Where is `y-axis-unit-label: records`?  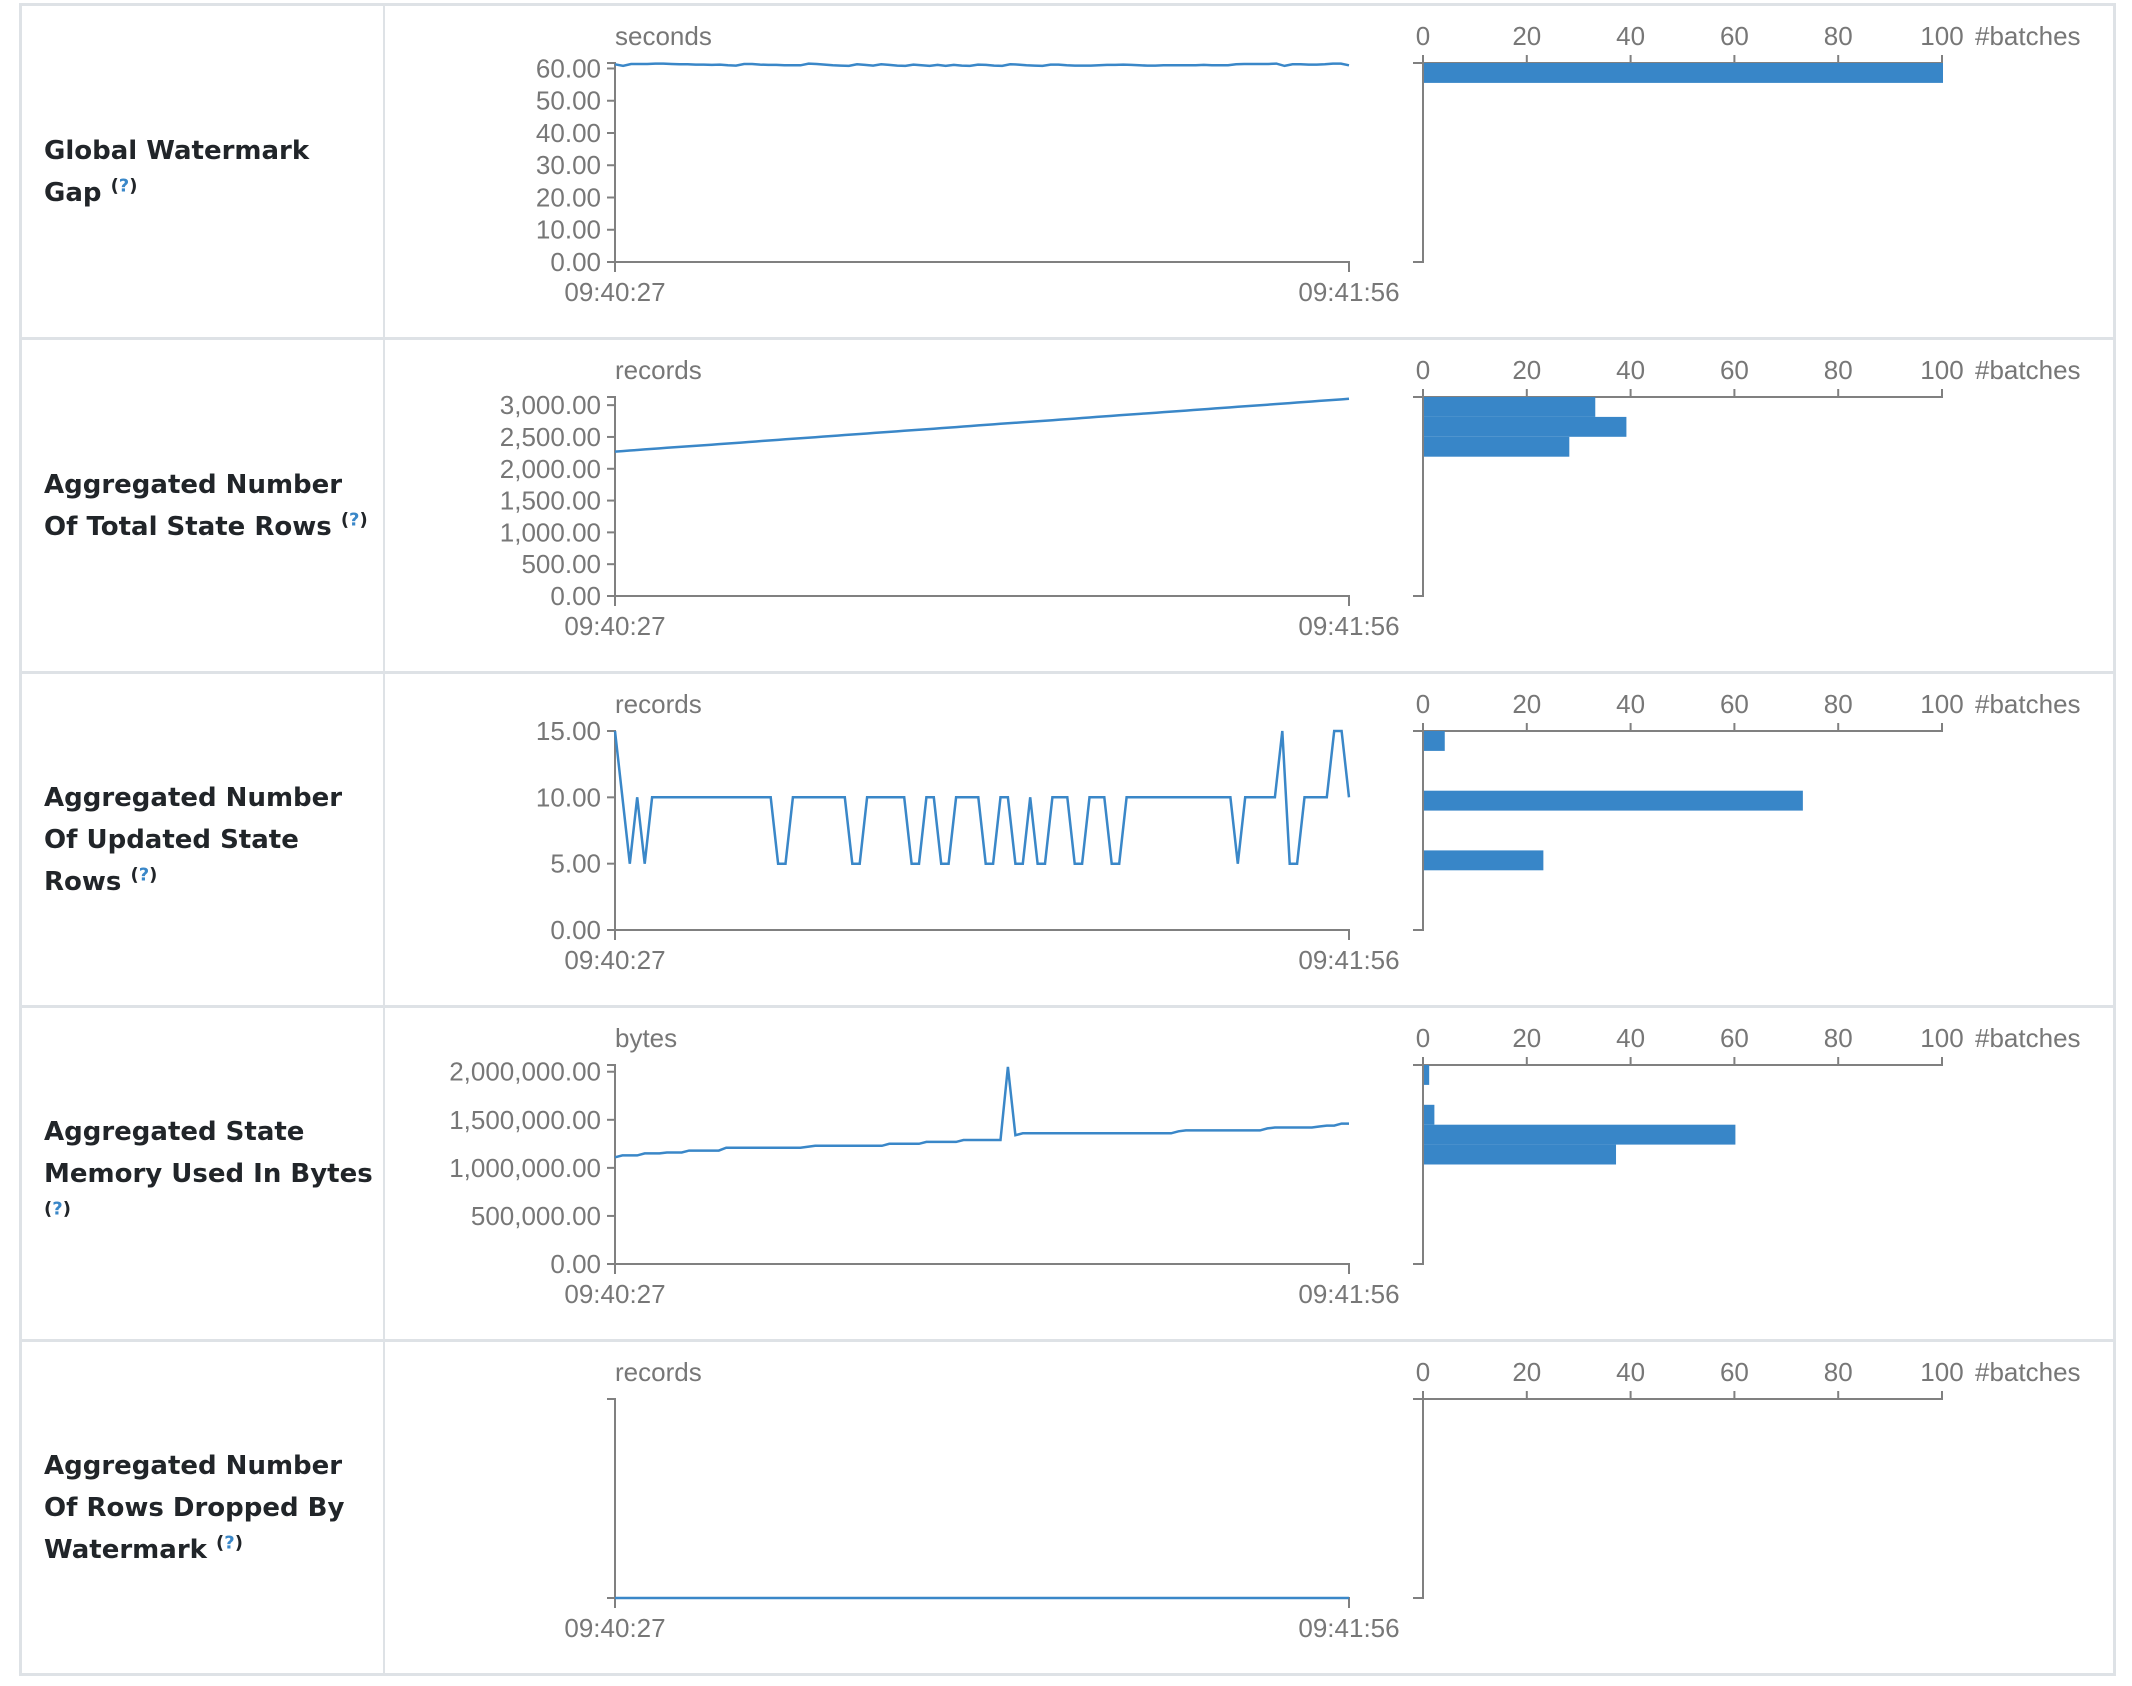
y-axis-unit-label: records is located at coordinates (658, 704).